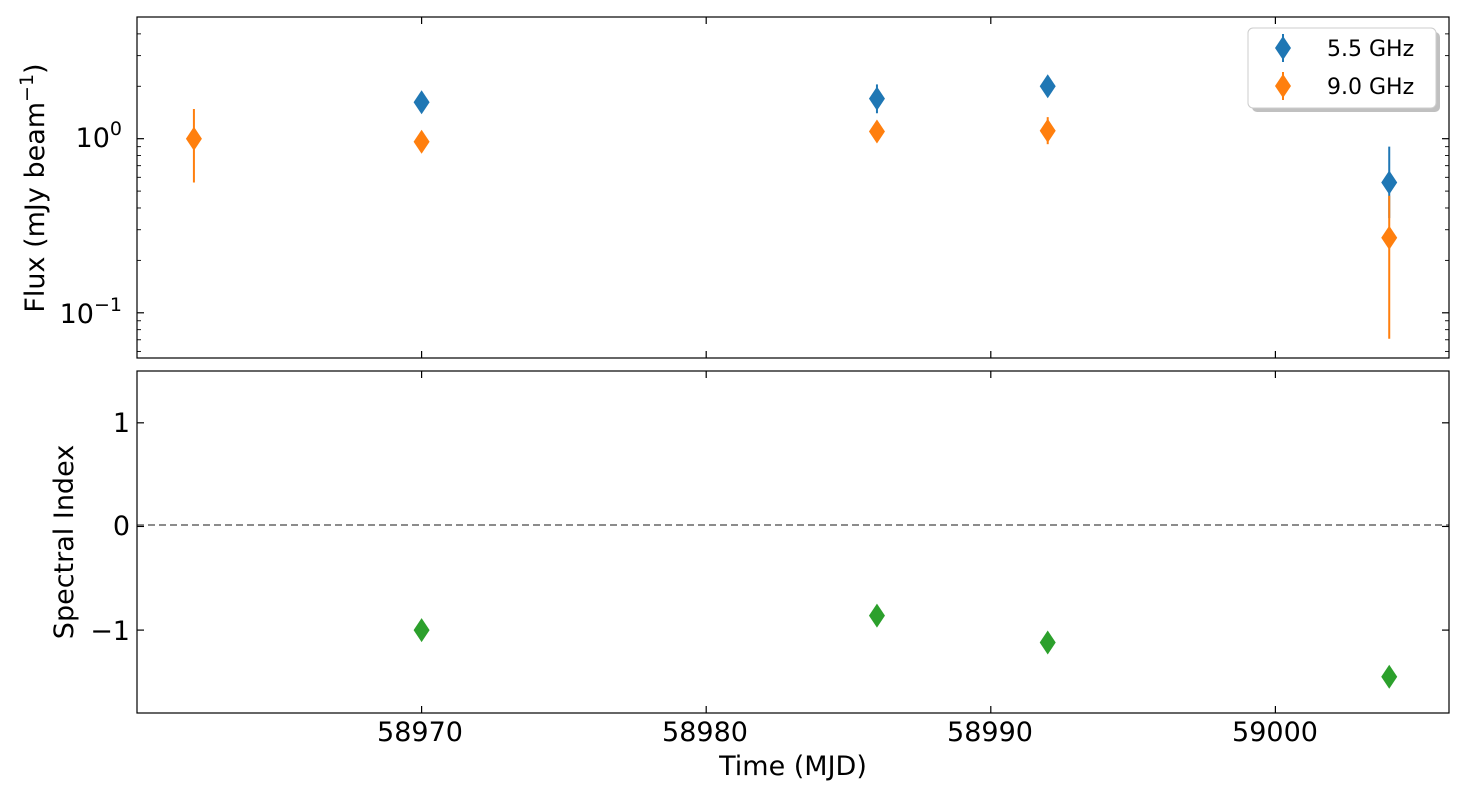 This screenshot has width=1481, height=793. I want to click on point-5.5-ghz-58986, so click(876, 98).